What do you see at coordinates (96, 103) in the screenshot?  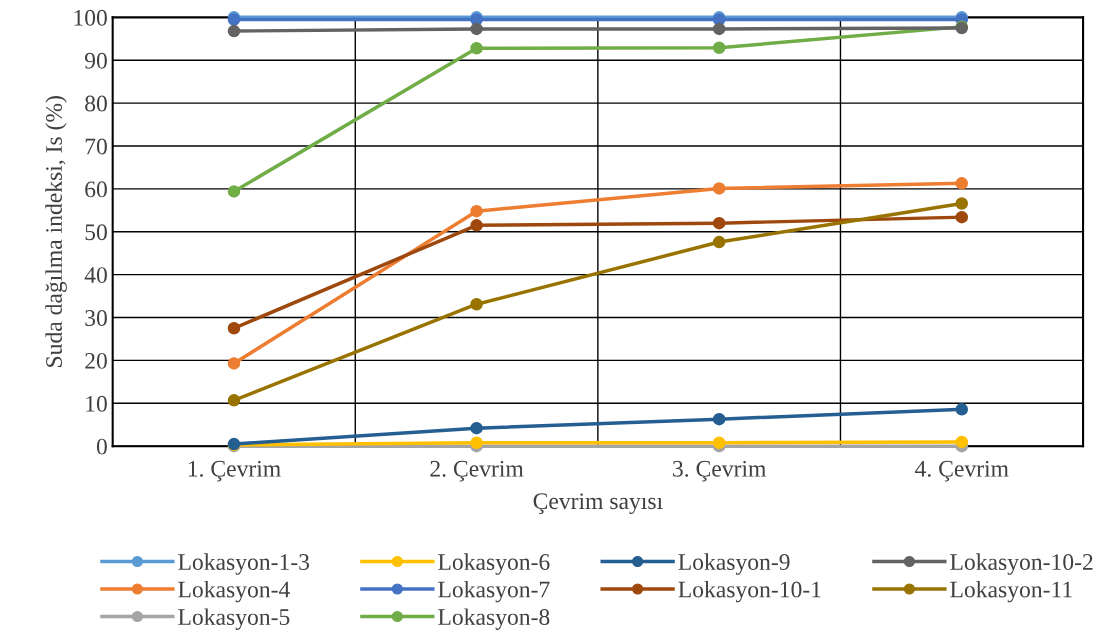 I see `y-tick-label: 80` at bounding box center [96, 103].